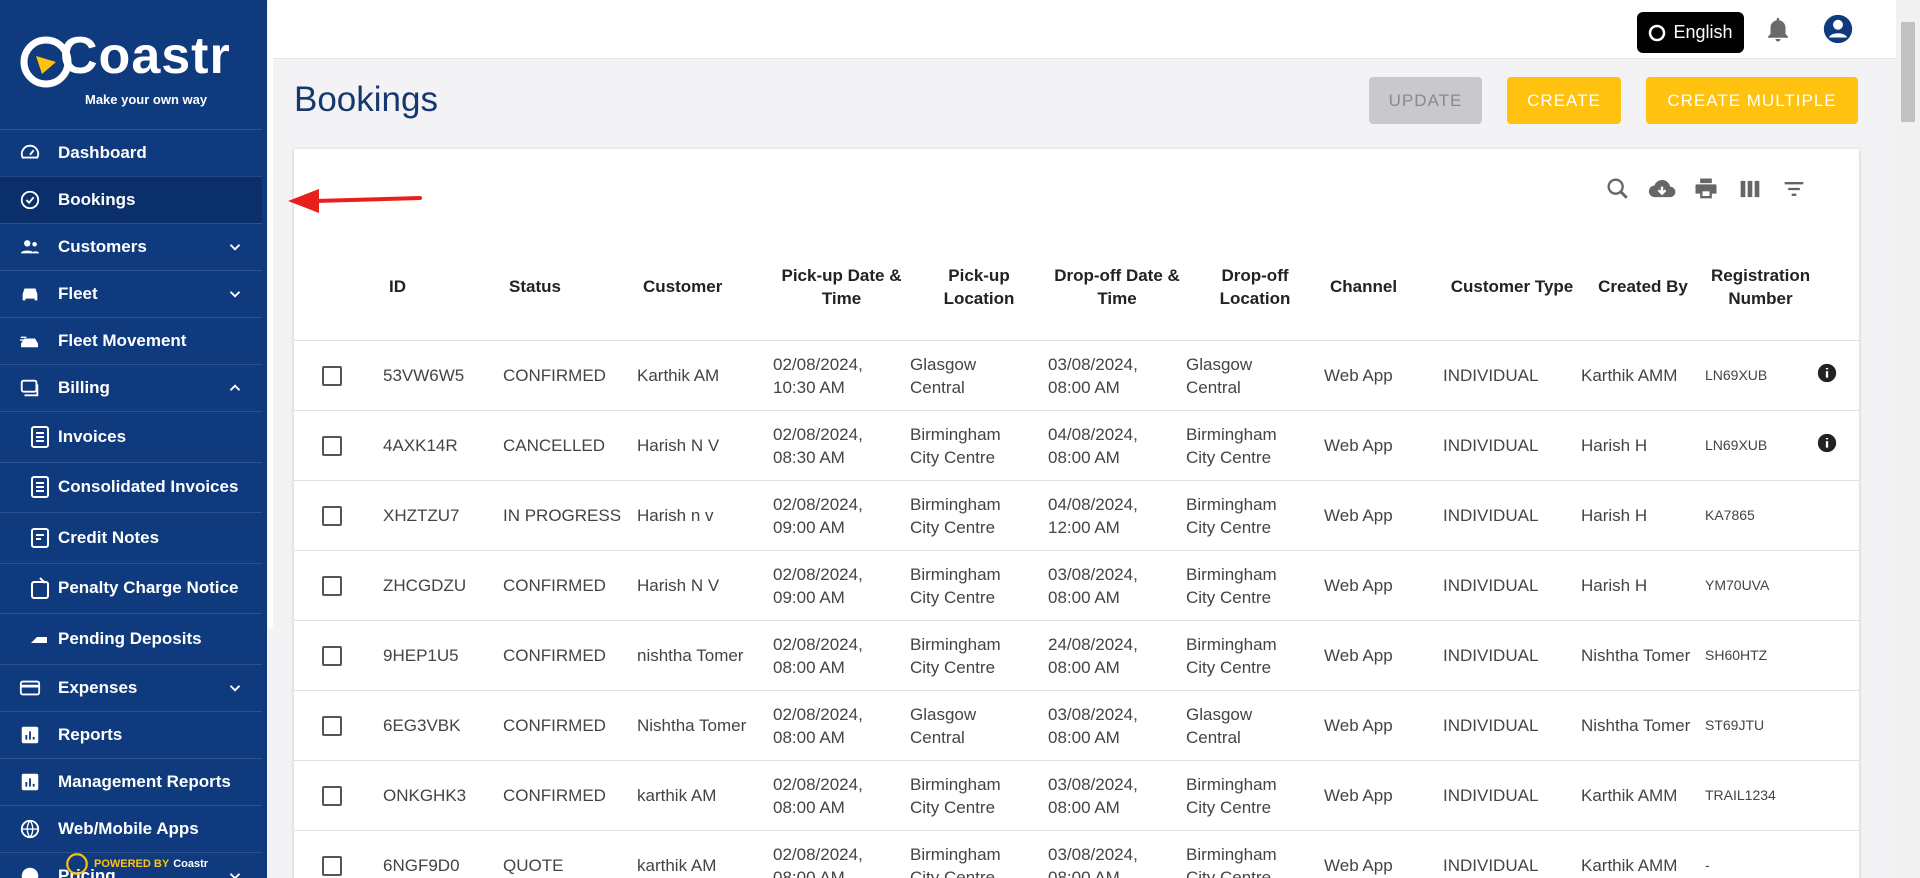 The height and width of the screenshot is (878, 1920). What do you see at coordinates (1383, 287) in the screenshot?
I see `column-header: Channel` at bounding box center [1383, 287].